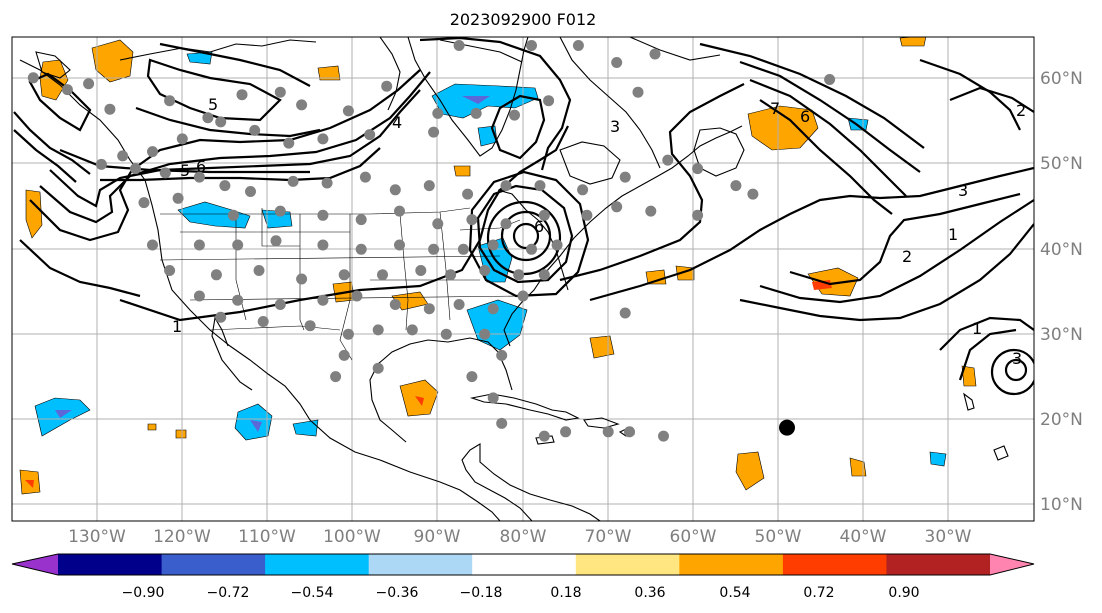 Image resolution: width=1102 pixels, height=613 pixels. Describe the element at coordinates (182, 537) in the screenshot. I see `lon-label: 120°W` at that location.